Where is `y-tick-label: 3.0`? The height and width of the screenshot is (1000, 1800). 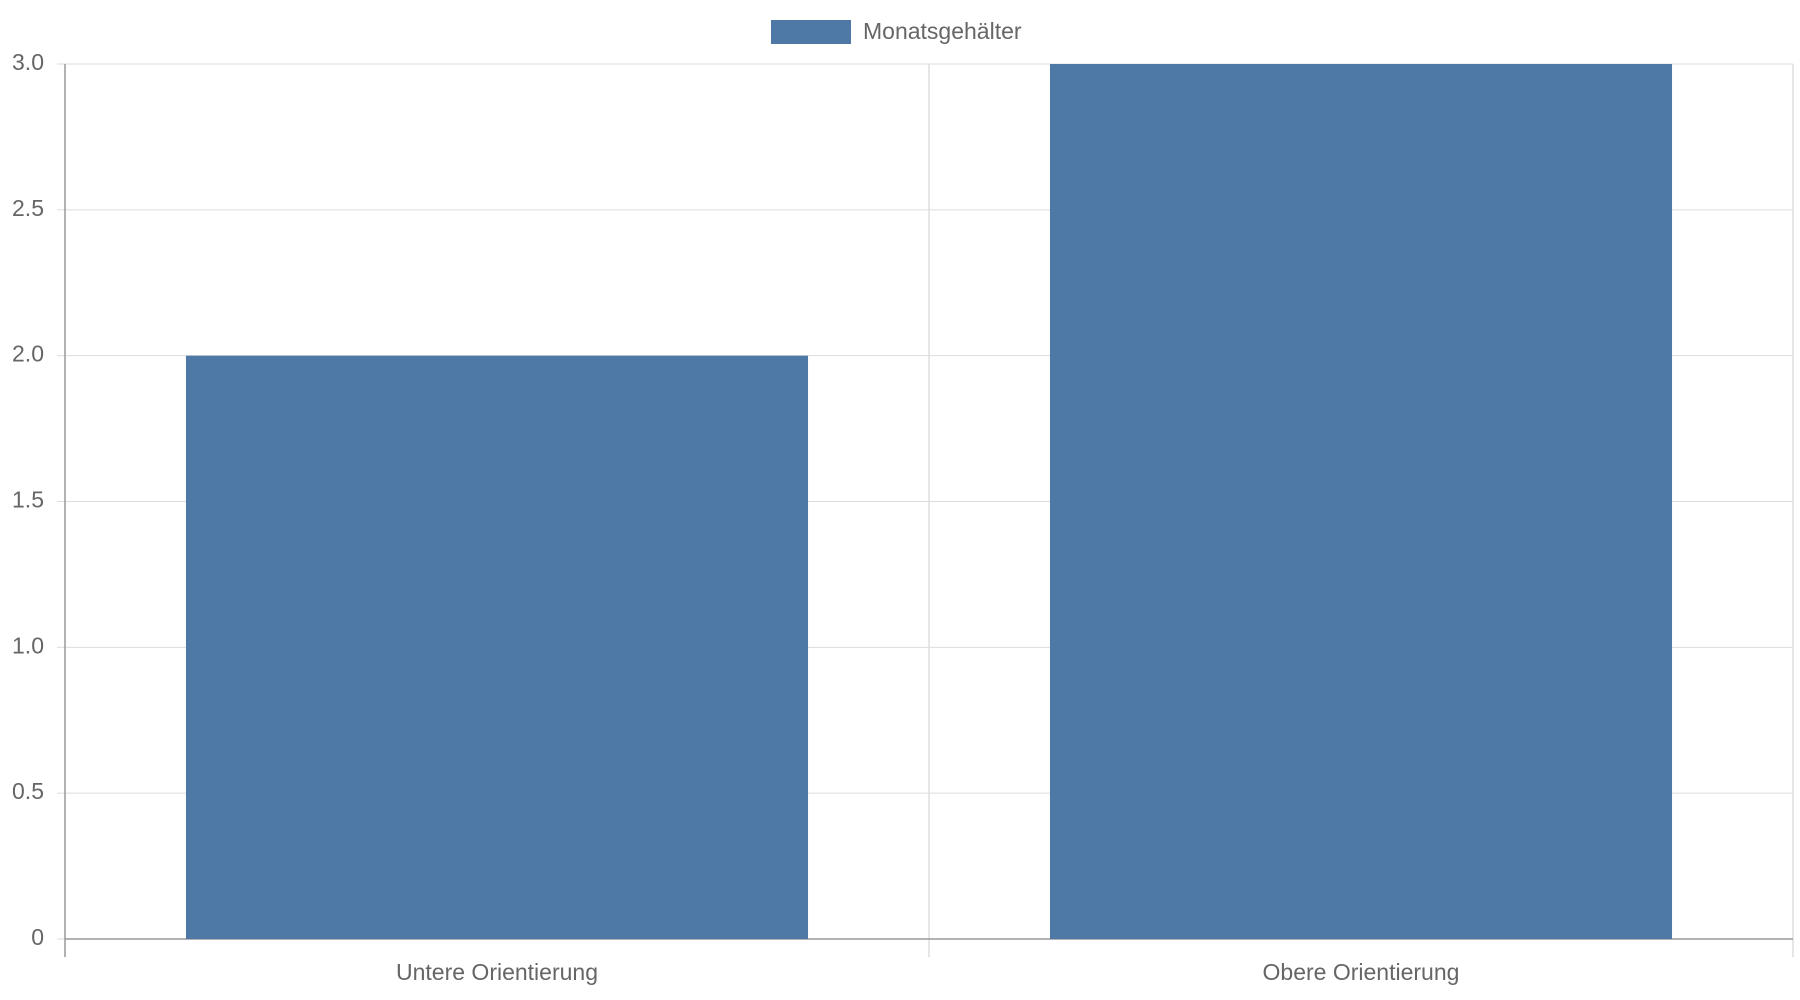
y-tick-label: 3.0 is located at coordinates (28, 62).